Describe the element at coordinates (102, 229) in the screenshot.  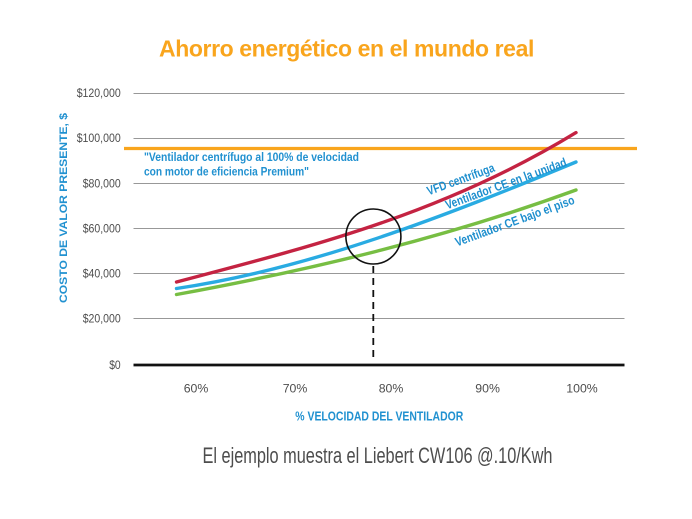
I see `svg-text: $60,000` at that location.